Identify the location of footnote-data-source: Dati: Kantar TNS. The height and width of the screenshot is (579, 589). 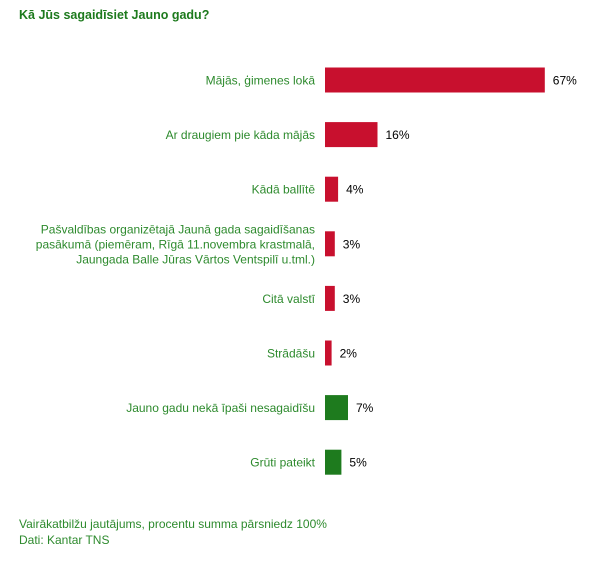
(64, 540).